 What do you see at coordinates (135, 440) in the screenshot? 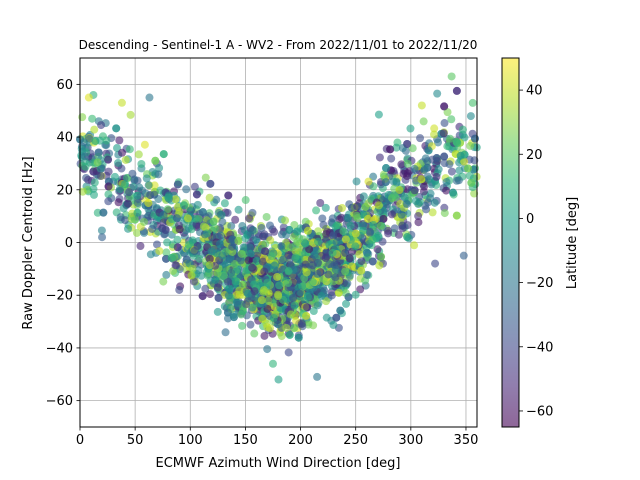
I see `x-tick-label: 50` at bounding box center [135, 440].